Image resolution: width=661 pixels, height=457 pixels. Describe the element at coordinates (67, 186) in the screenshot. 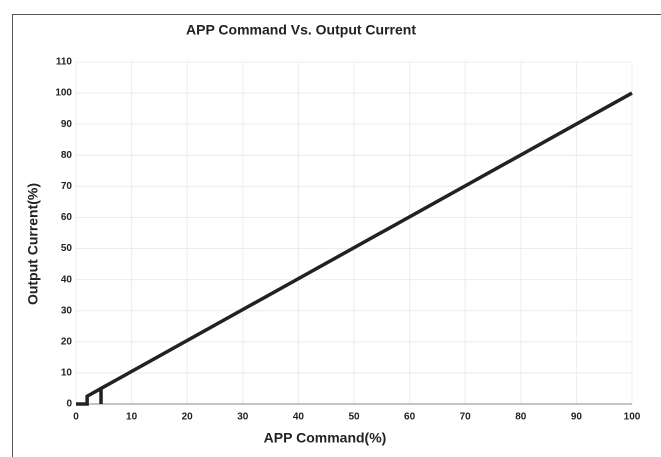

I see `y-tick-label: 70` at that location.